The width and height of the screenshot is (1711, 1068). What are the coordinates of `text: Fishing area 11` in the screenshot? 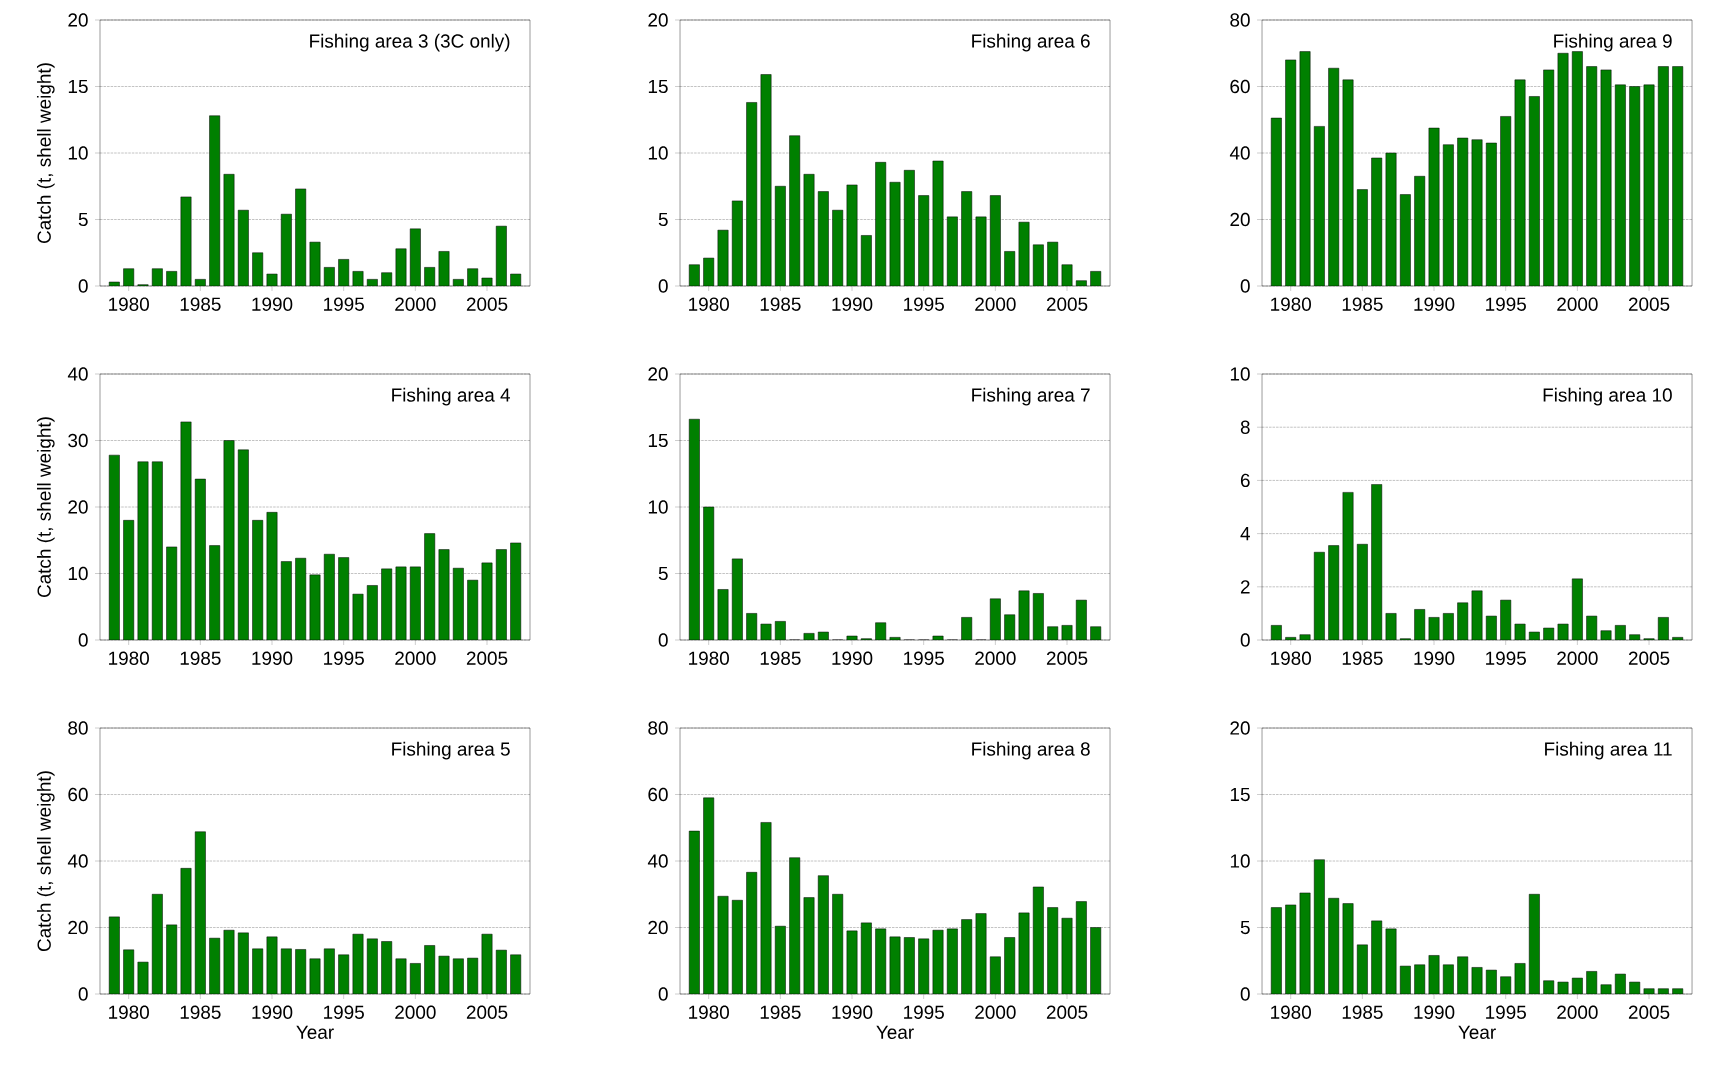 It's located at (1608, 750).